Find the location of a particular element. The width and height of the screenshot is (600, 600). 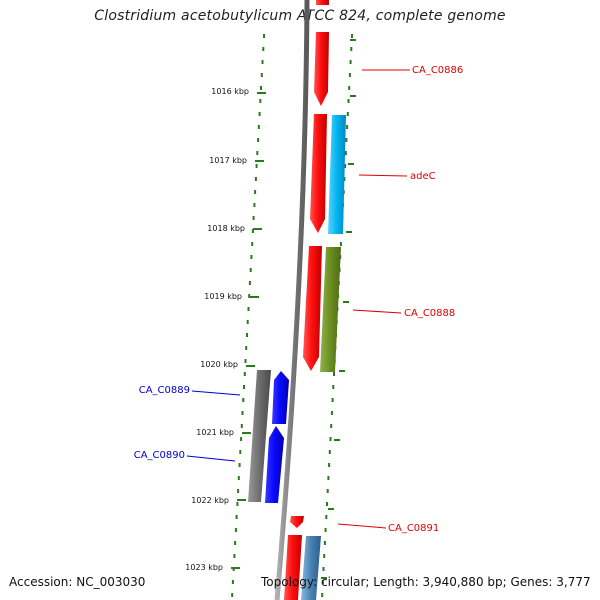

genome-backbone is located at coordinates (292, 300).